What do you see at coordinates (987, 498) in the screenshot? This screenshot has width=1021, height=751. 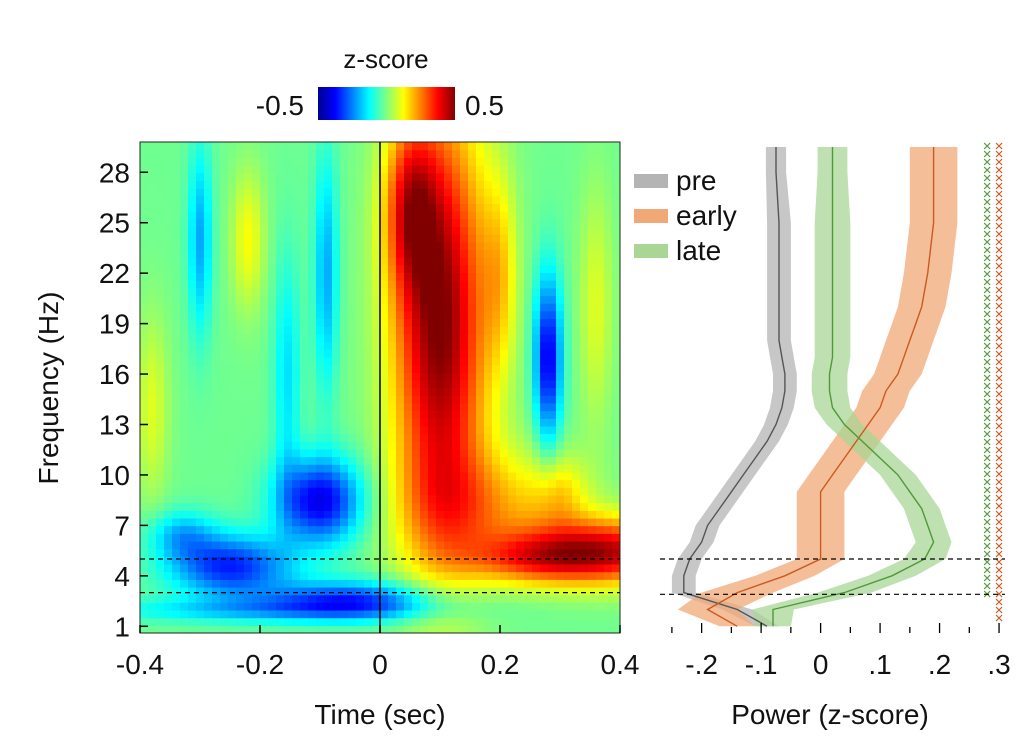 I see `significance-marker-late` at bounding box center [987, 498].